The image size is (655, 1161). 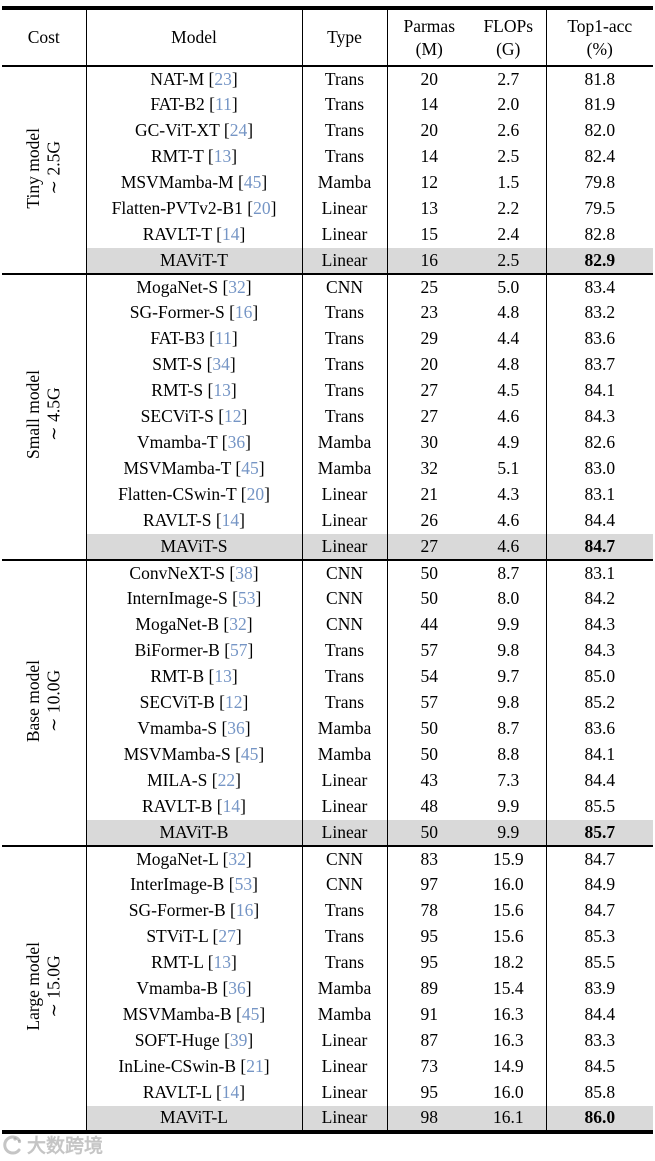 What do you see at coordinates (429, 962) in the screenshot?
I see `params-cell: 95` at bounding box center [429, 962].